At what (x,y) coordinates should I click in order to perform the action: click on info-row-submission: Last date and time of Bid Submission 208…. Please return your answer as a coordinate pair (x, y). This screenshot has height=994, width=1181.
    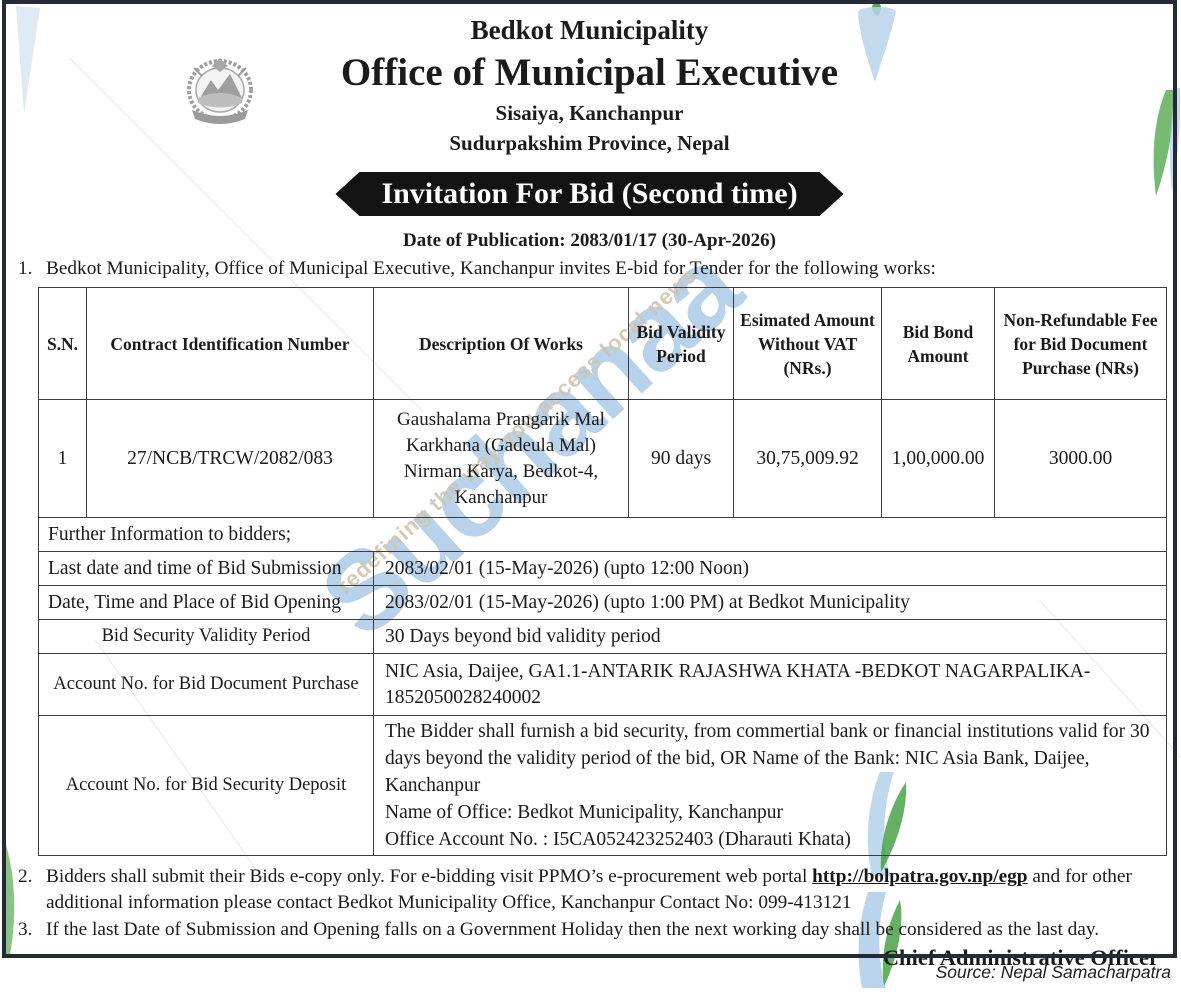
    Looking at the image, I should click on (602, 568).